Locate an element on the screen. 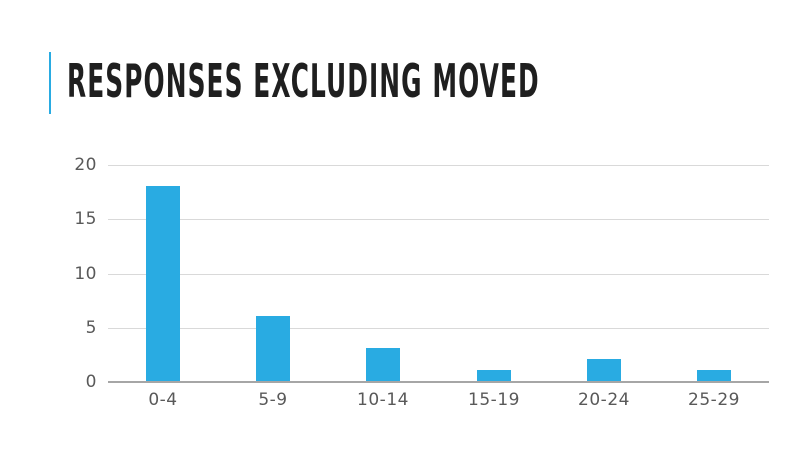  y-axis-tick-label: 10 is located at coordinates (85, 273).